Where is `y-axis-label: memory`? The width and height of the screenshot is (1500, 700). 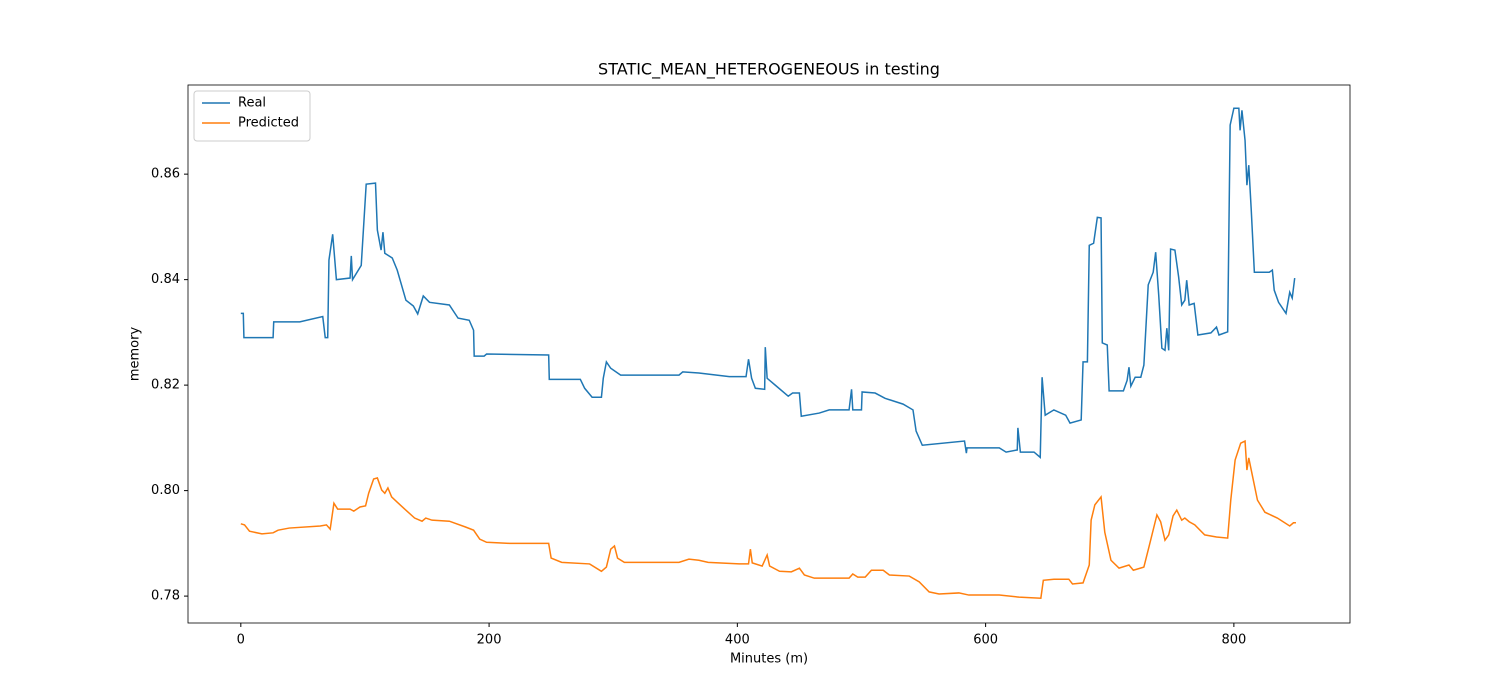
y-axis-label: memory is located at coordinates (135, 354).